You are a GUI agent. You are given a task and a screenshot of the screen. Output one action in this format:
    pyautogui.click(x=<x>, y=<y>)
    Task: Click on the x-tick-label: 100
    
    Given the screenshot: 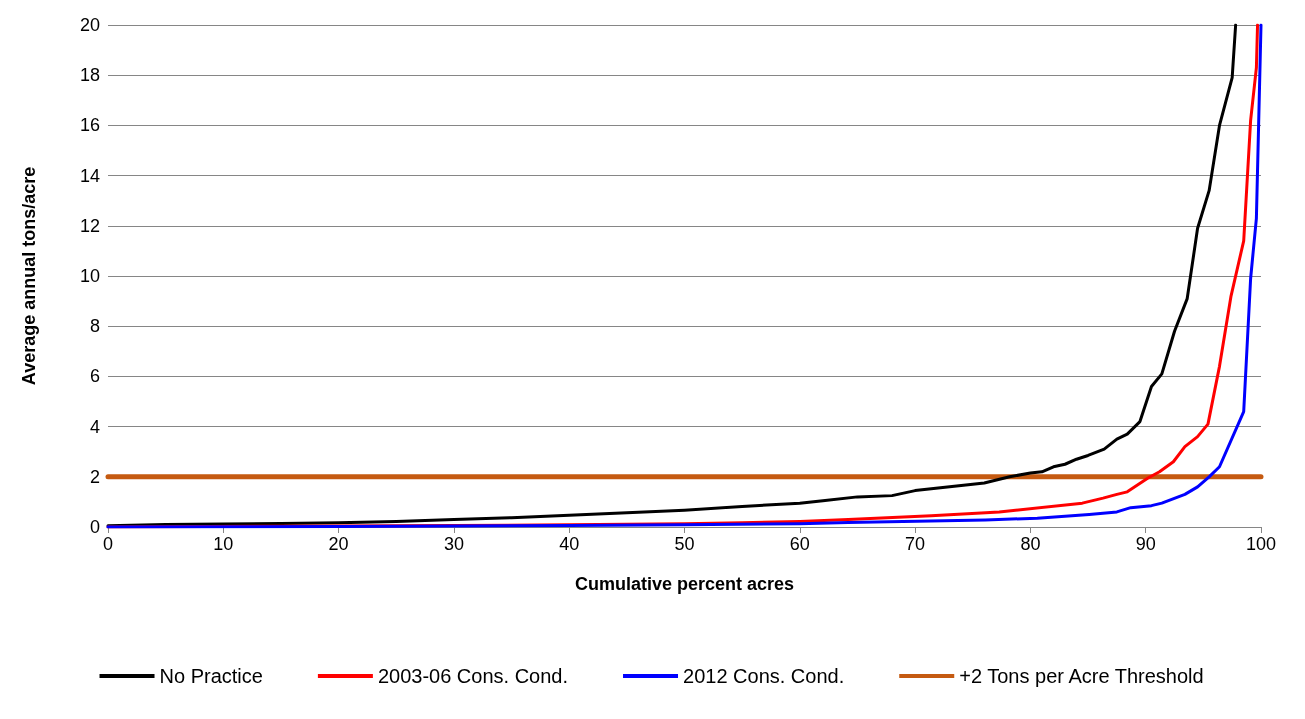 What is the action you would take?
    pyautogui.click(x=1261, y=544)
    